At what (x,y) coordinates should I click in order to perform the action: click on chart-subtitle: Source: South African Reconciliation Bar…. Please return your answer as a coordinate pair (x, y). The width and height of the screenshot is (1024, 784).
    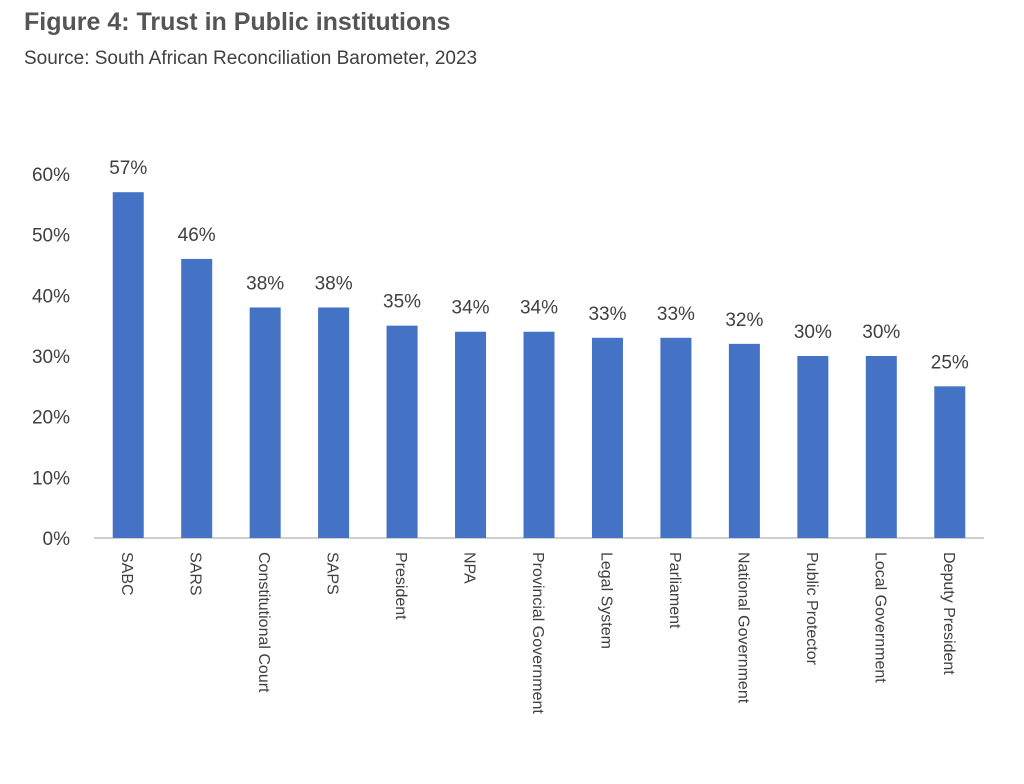
    Looking at the image, I should click on (251, 58).